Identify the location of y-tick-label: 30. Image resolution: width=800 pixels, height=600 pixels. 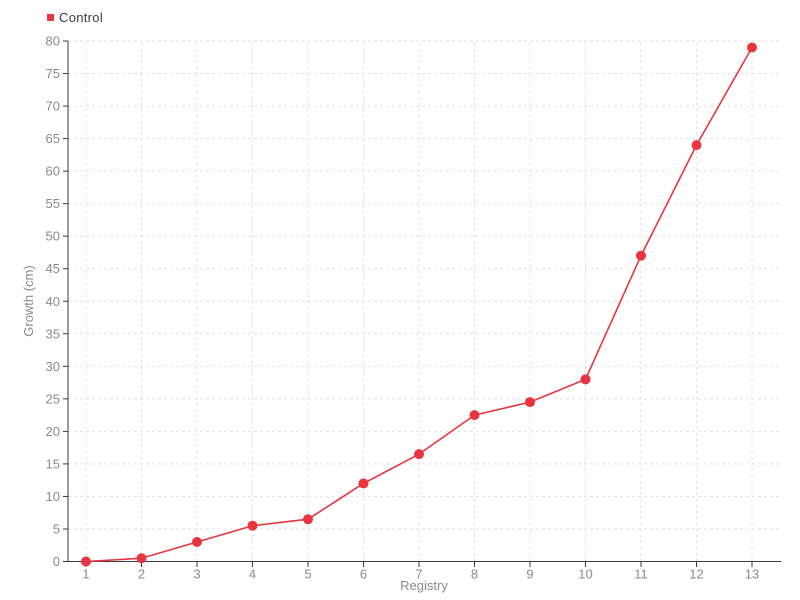
(53, 366).